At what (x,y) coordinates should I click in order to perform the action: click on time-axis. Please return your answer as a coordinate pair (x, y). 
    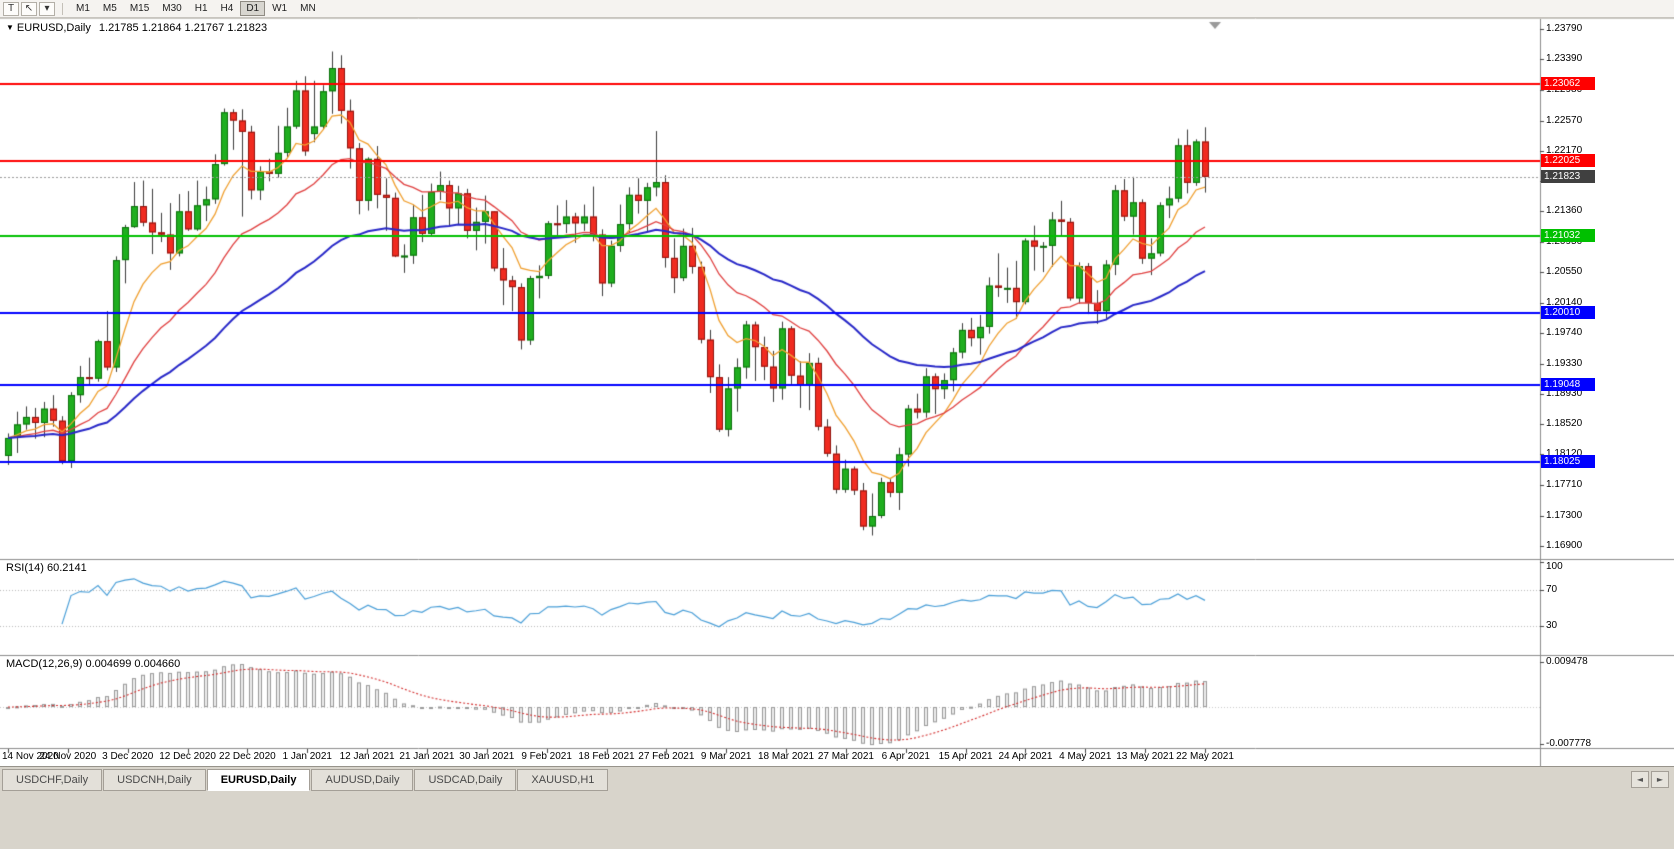
    Looking at the image, I should click on (770, 757).